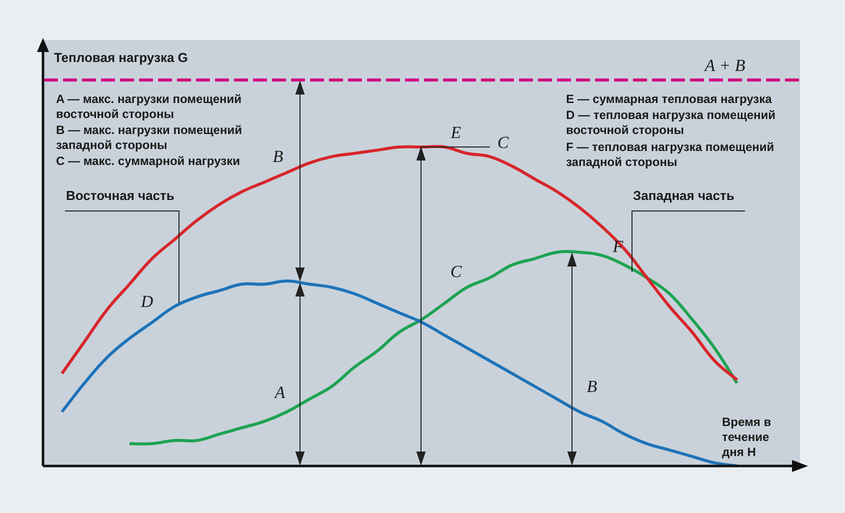 The image size is (845, 513). What do you see at coordinates (121, 195) in the screenshot?
I see `annotation: Восточная часть` at bounding box center [121, 195].